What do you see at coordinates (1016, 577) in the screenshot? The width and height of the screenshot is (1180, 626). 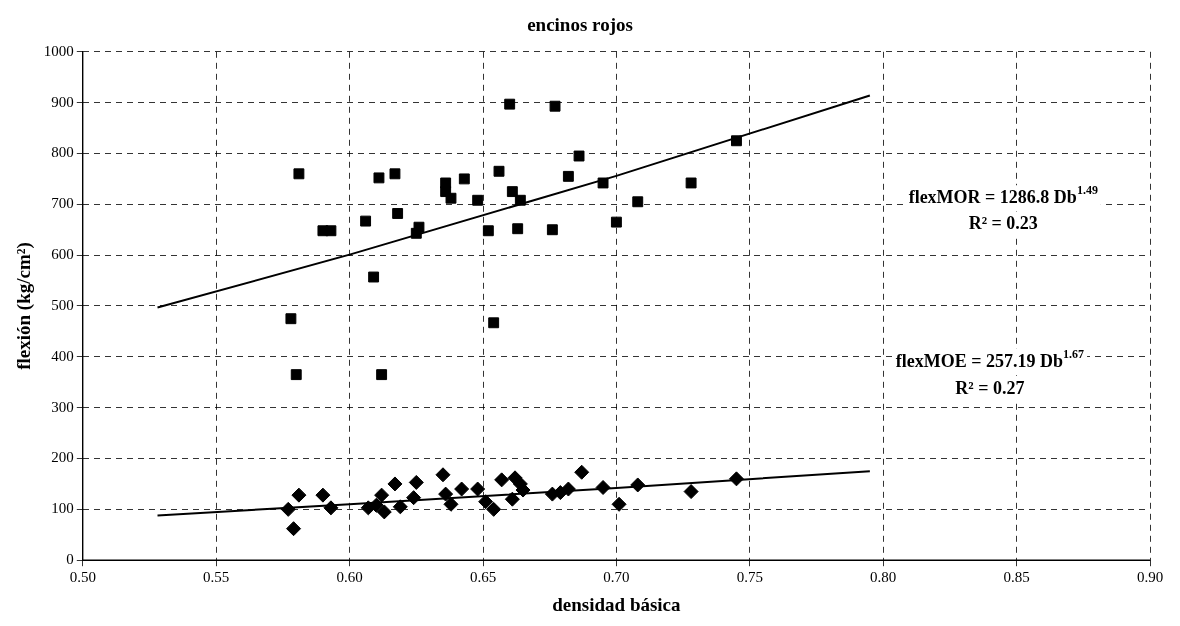 I see `x-tick-label: 0.85` at bounding box center [1016, 577].